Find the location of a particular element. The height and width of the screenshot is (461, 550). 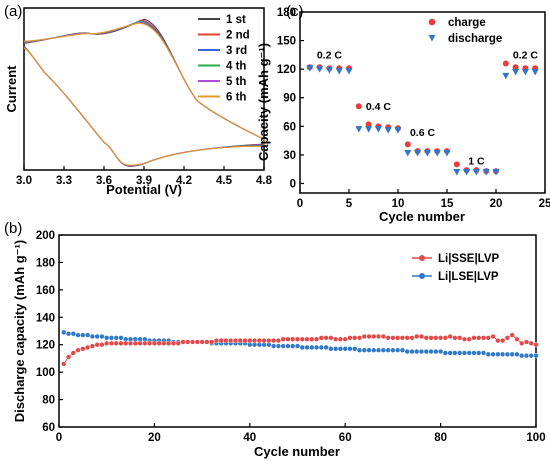

cycling-legend-label: Li|LSE|LVP is located at coordinates (468, 277).